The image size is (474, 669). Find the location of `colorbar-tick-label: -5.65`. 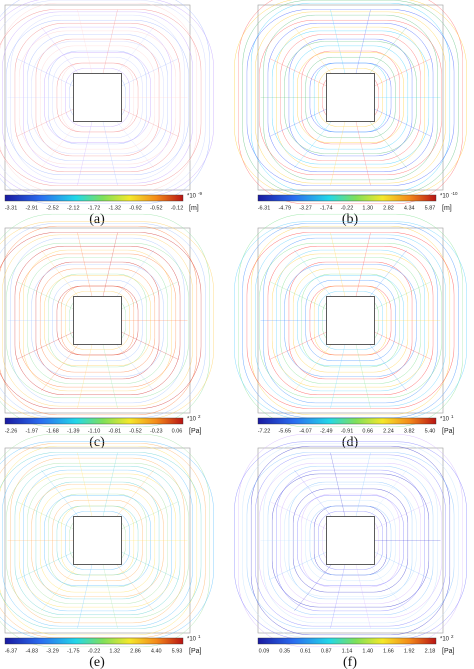

colorbar-tick-label: -5.65 is located at coordinates (284, 431).